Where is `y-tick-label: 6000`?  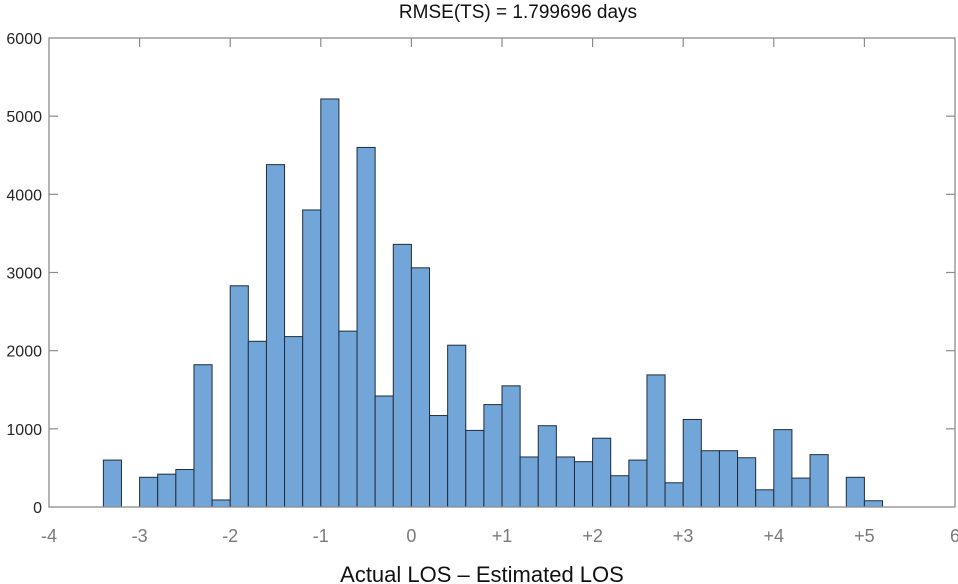
y-tick-label: 6000 is located at coordinates (24, 39).